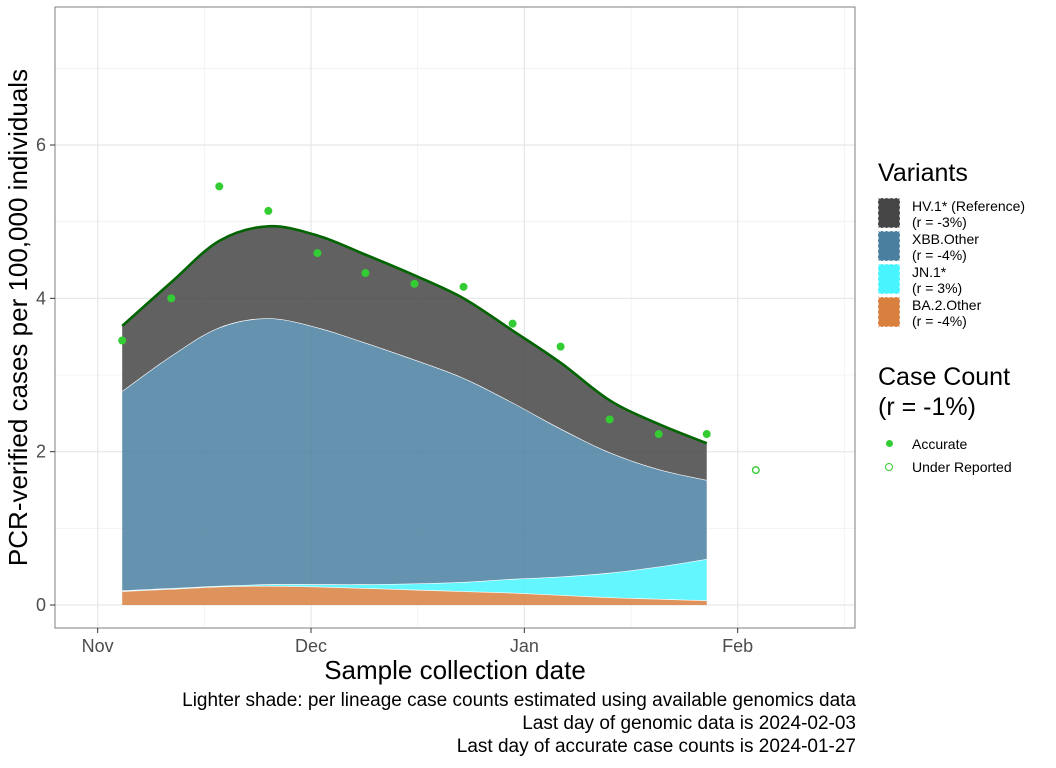 Image resolution: width=1056 pixels, height=768 pixels. I want to click on under-reported-point, so click(755, 470).